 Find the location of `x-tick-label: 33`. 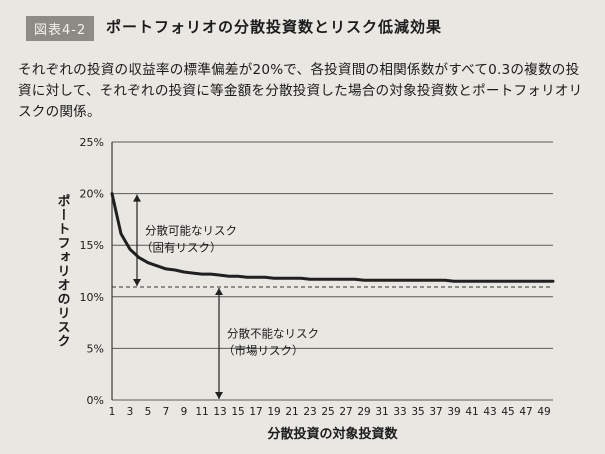

x-tick-label: 33 is located at coordinates (399, 412).